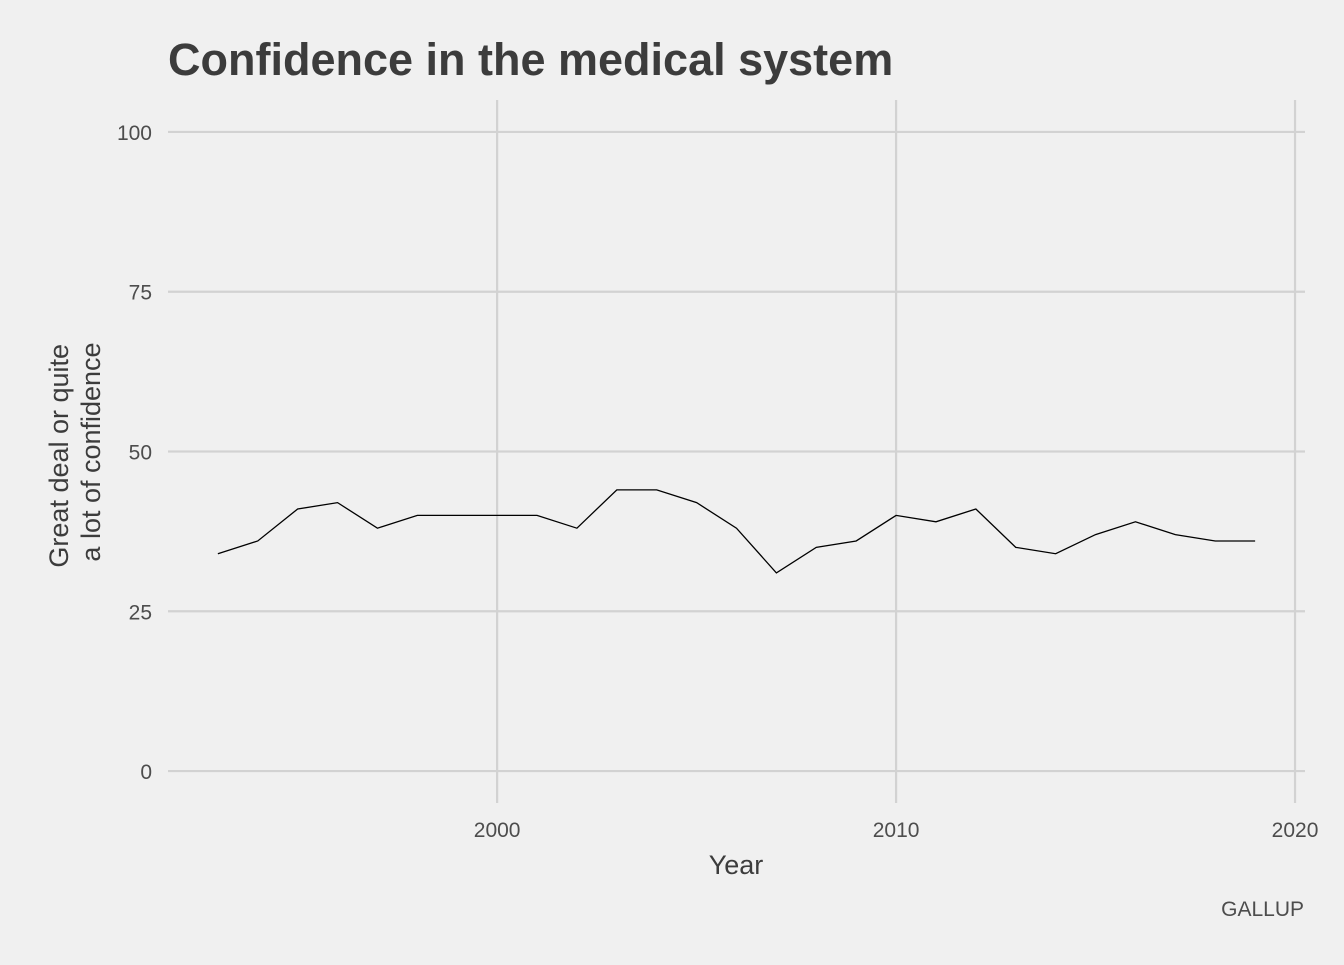 The height and width of the screenshot is (965, 1344). What do you see at coordinates (1055, 553) in the screenshot?
I see `data-point-2014` at bounding box center [1055, 553].